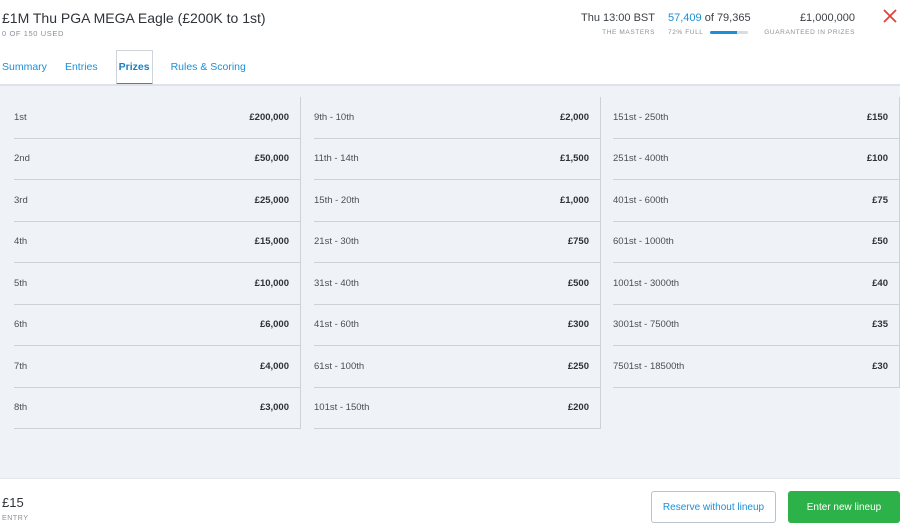 This screenshot has width=900, height=528. I want to click on prize-row: 101st - 150th £200, so click(457, 408).